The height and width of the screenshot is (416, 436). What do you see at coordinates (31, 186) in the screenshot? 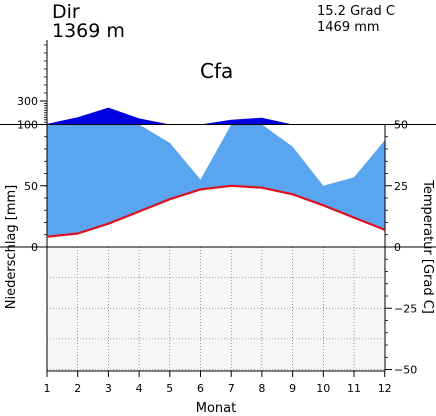
I see `left-tick-label: 50` at bounding box center [31, 186].